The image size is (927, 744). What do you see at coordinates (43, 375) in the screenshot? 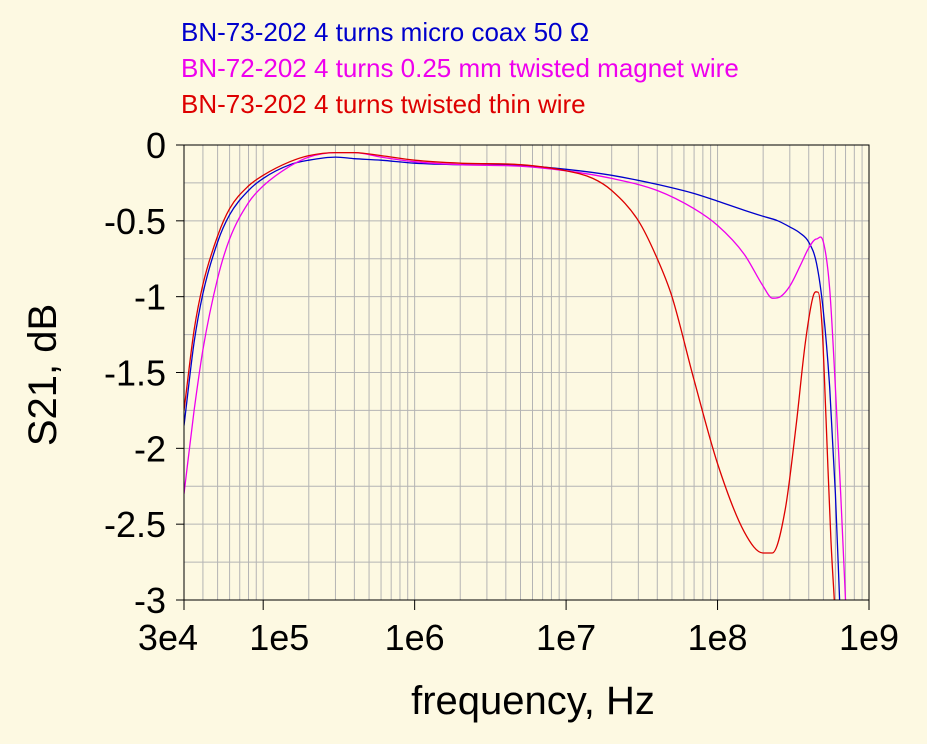
I see `y-axis-label: S21, dB` at bounding box center [43, 375].